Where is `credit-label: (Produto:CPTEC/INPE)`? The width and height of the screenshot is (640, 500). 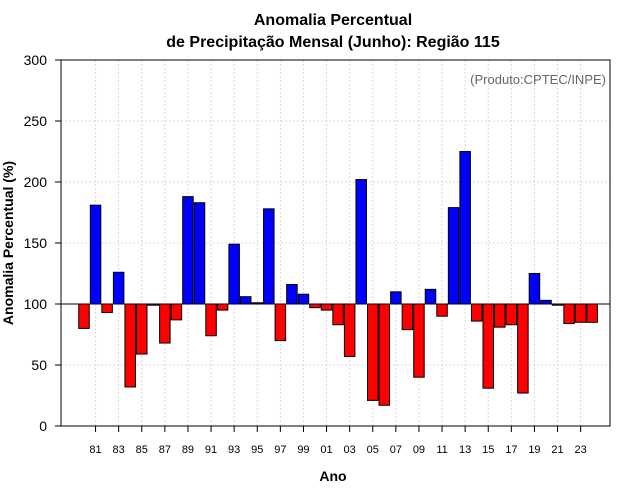
credit-label: (Produto:CPTEC/INPE) is located at coordinates (538, 79).